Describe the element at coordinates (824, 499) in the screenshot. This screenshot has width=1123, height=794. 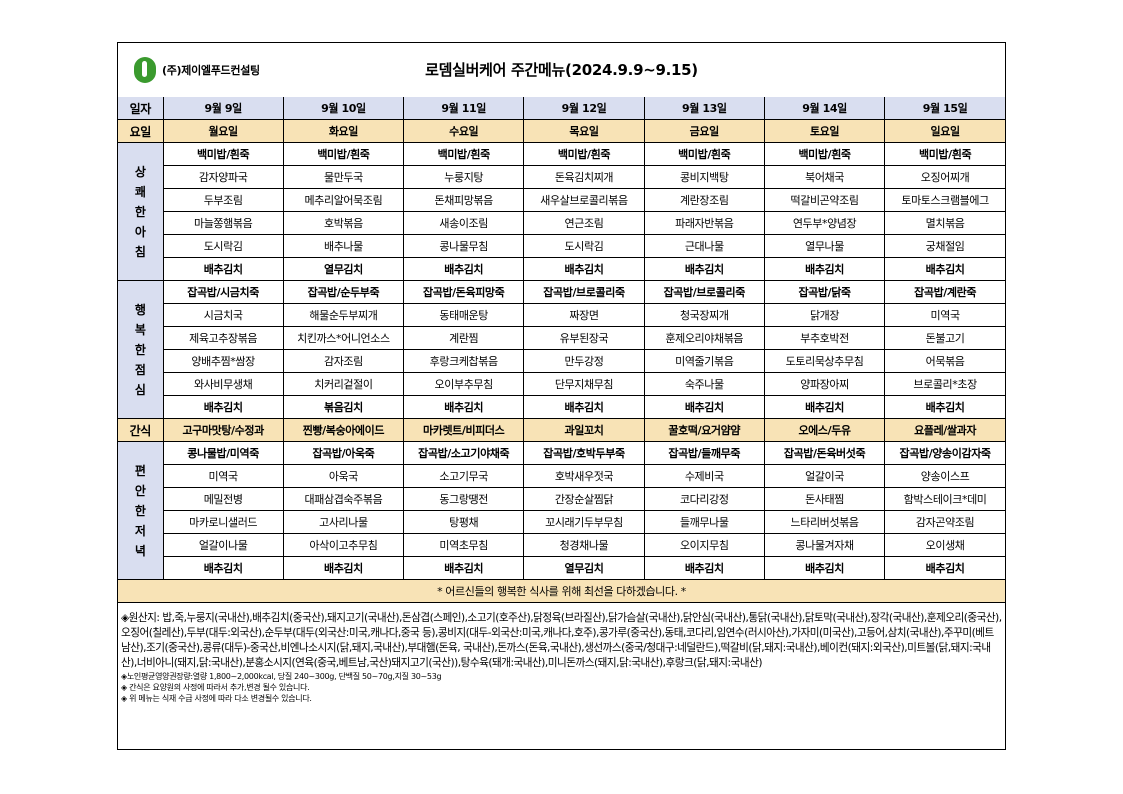
I see `menu-item: 돈사태찜` at that location.